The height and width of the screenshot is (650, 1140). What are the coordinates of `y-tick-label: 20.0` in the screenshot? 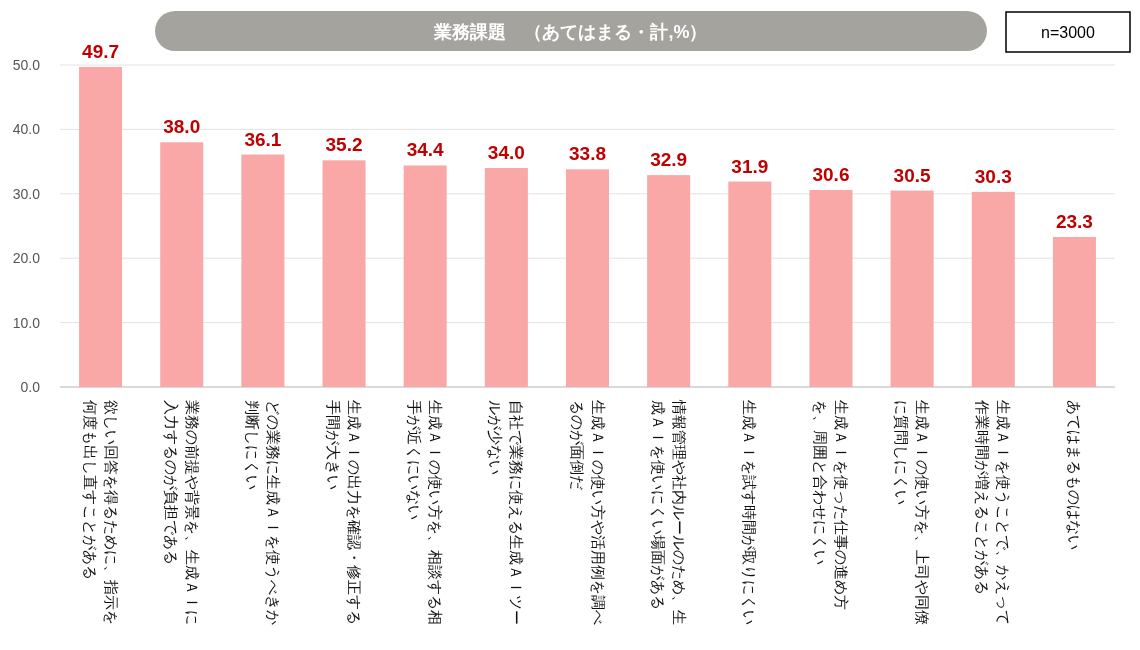 It's located at (26, 258).